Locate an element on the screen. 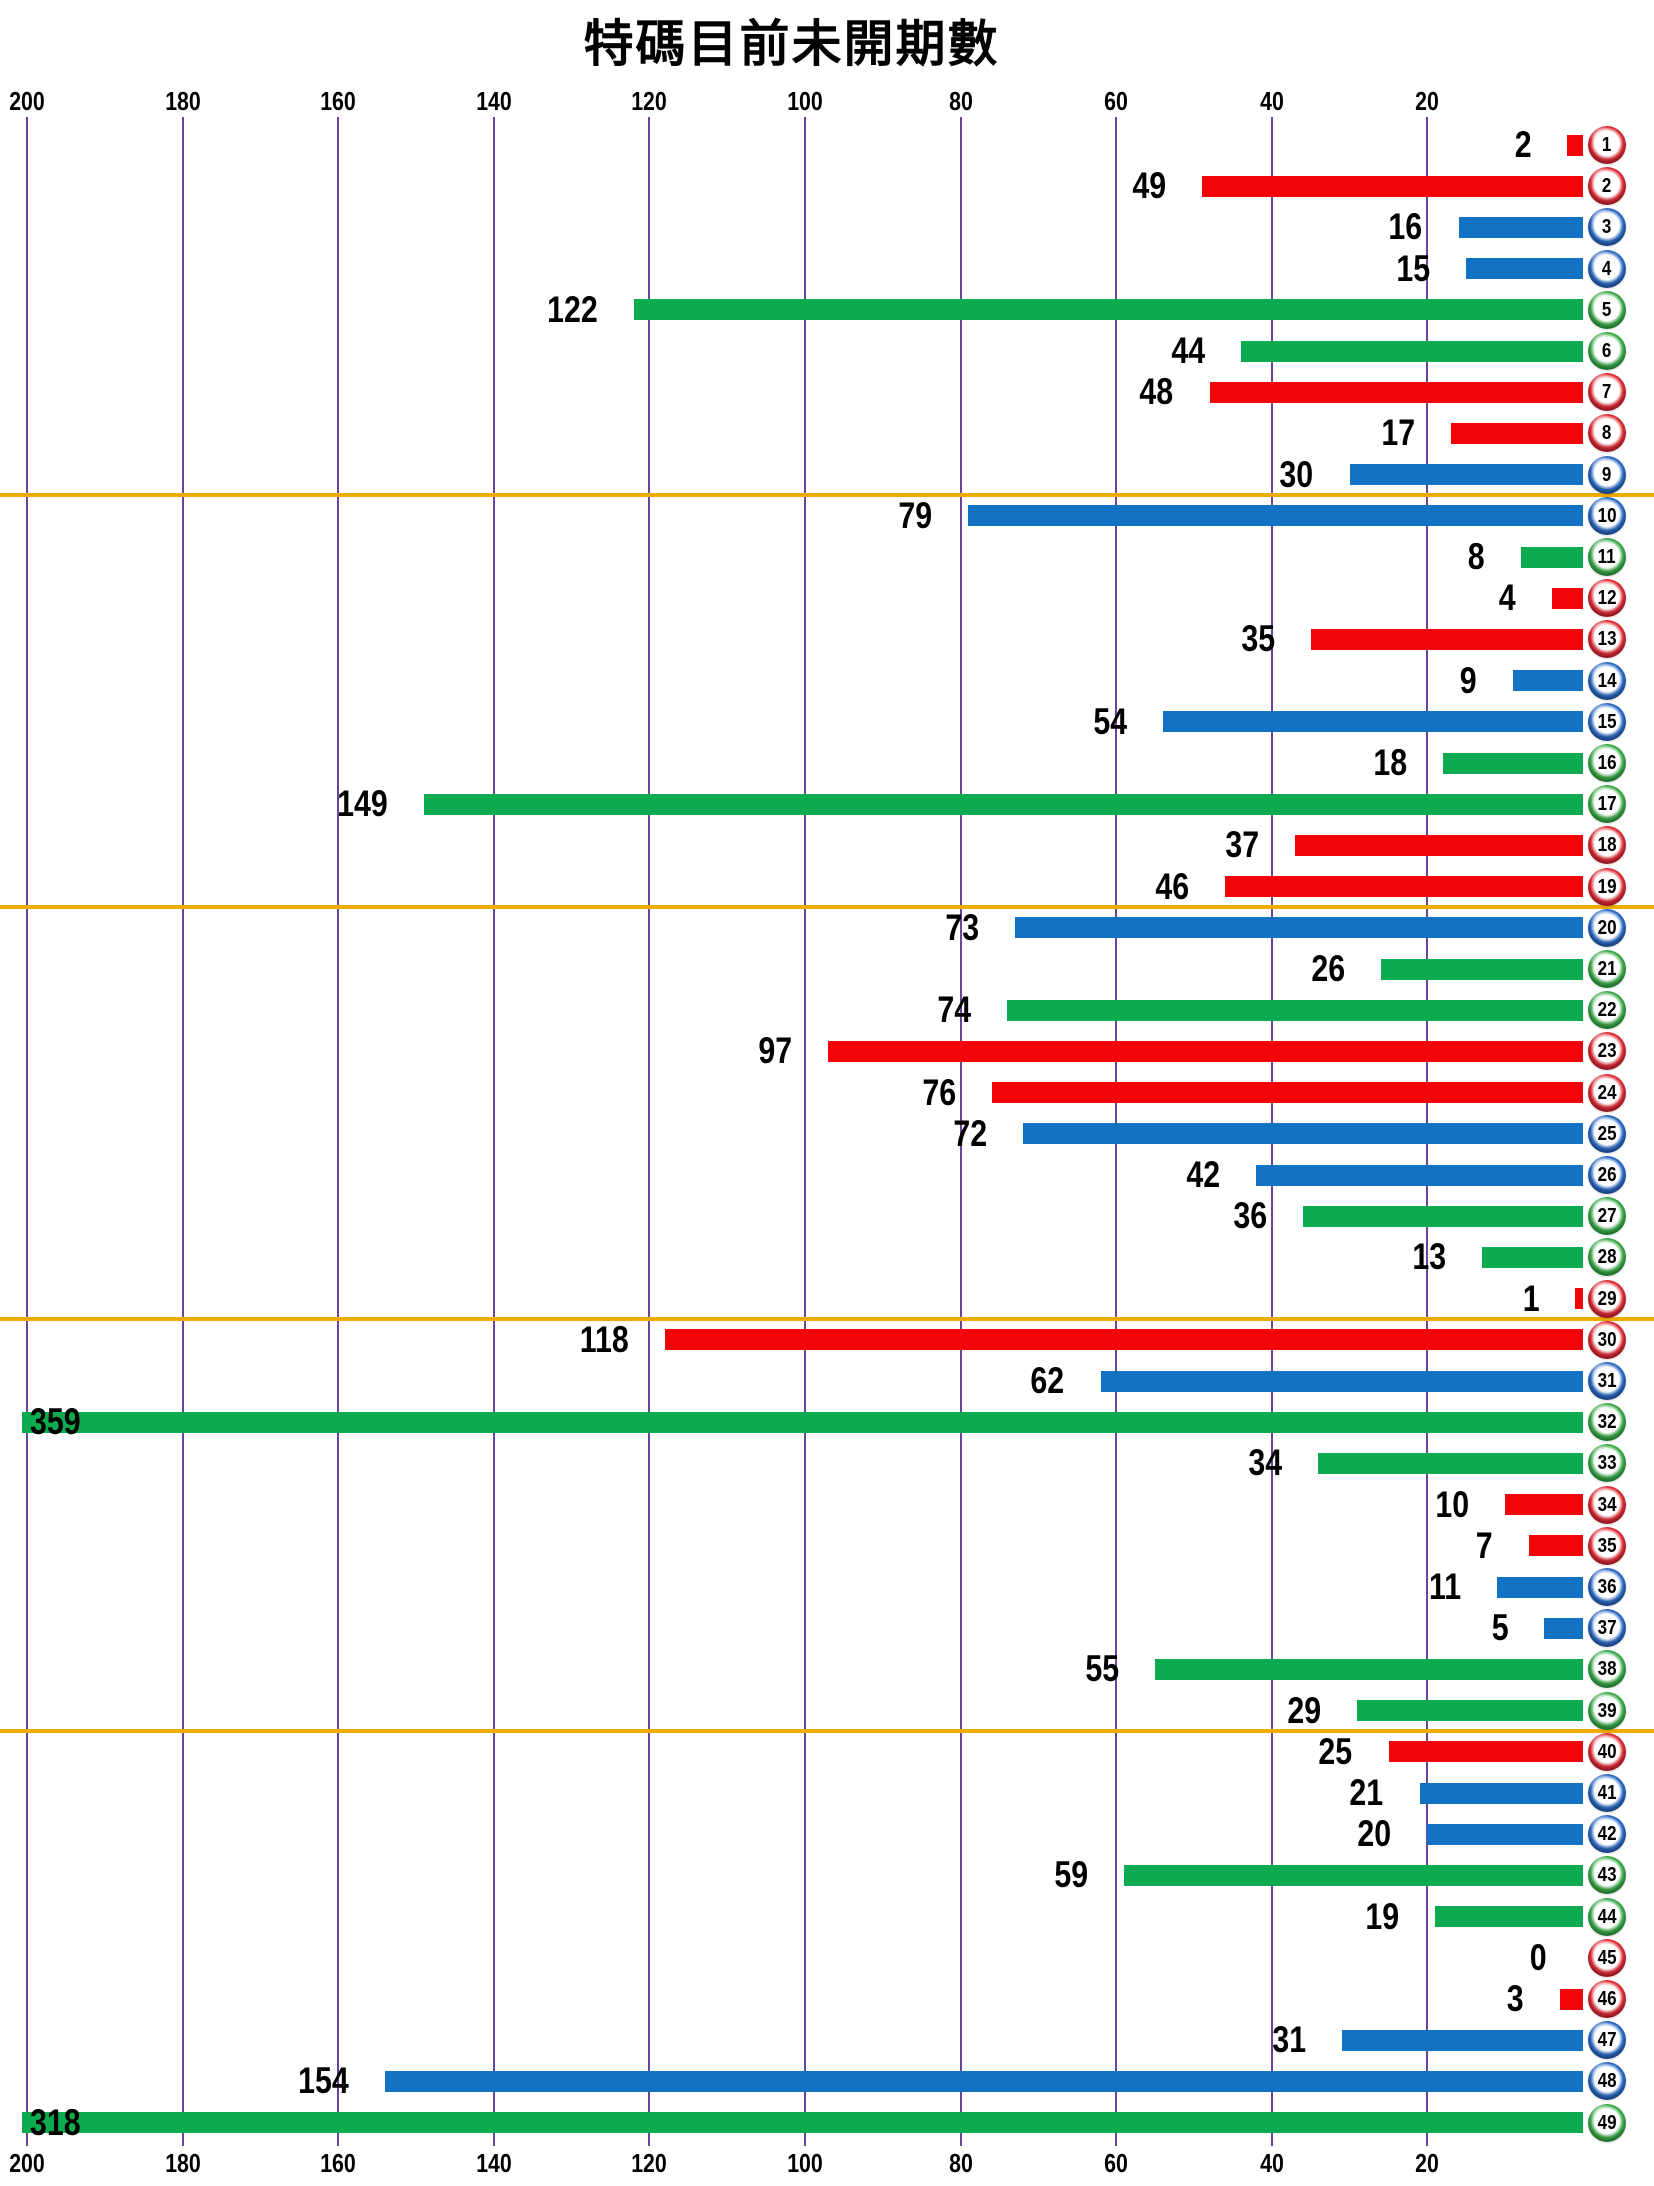  lottery-ball-13: 13 is located at coordinates (1607, 639).